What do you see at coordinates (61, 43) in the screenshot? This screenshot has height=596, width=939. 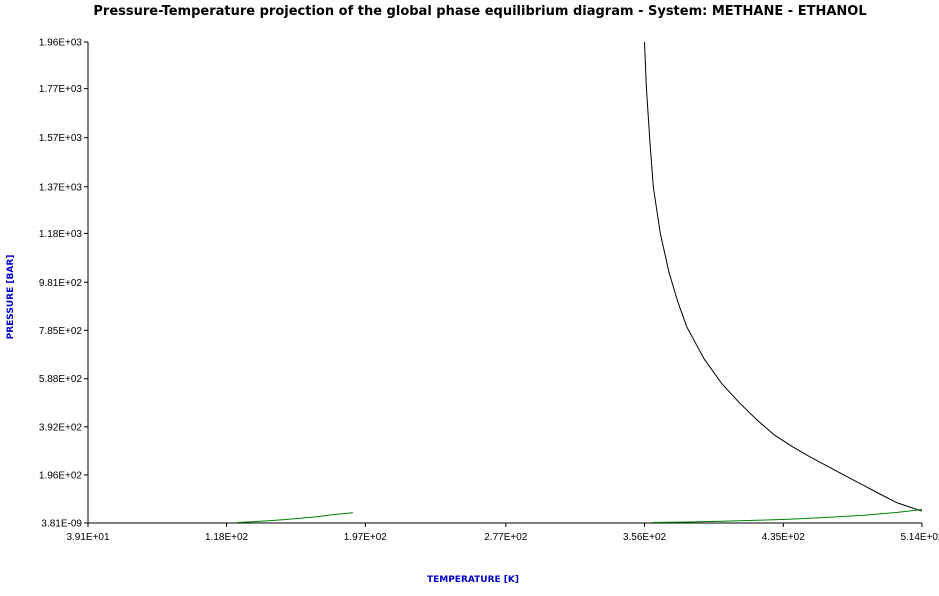 I see `y-tick-label: 1.96E+03` at bounding box center [61, 43].